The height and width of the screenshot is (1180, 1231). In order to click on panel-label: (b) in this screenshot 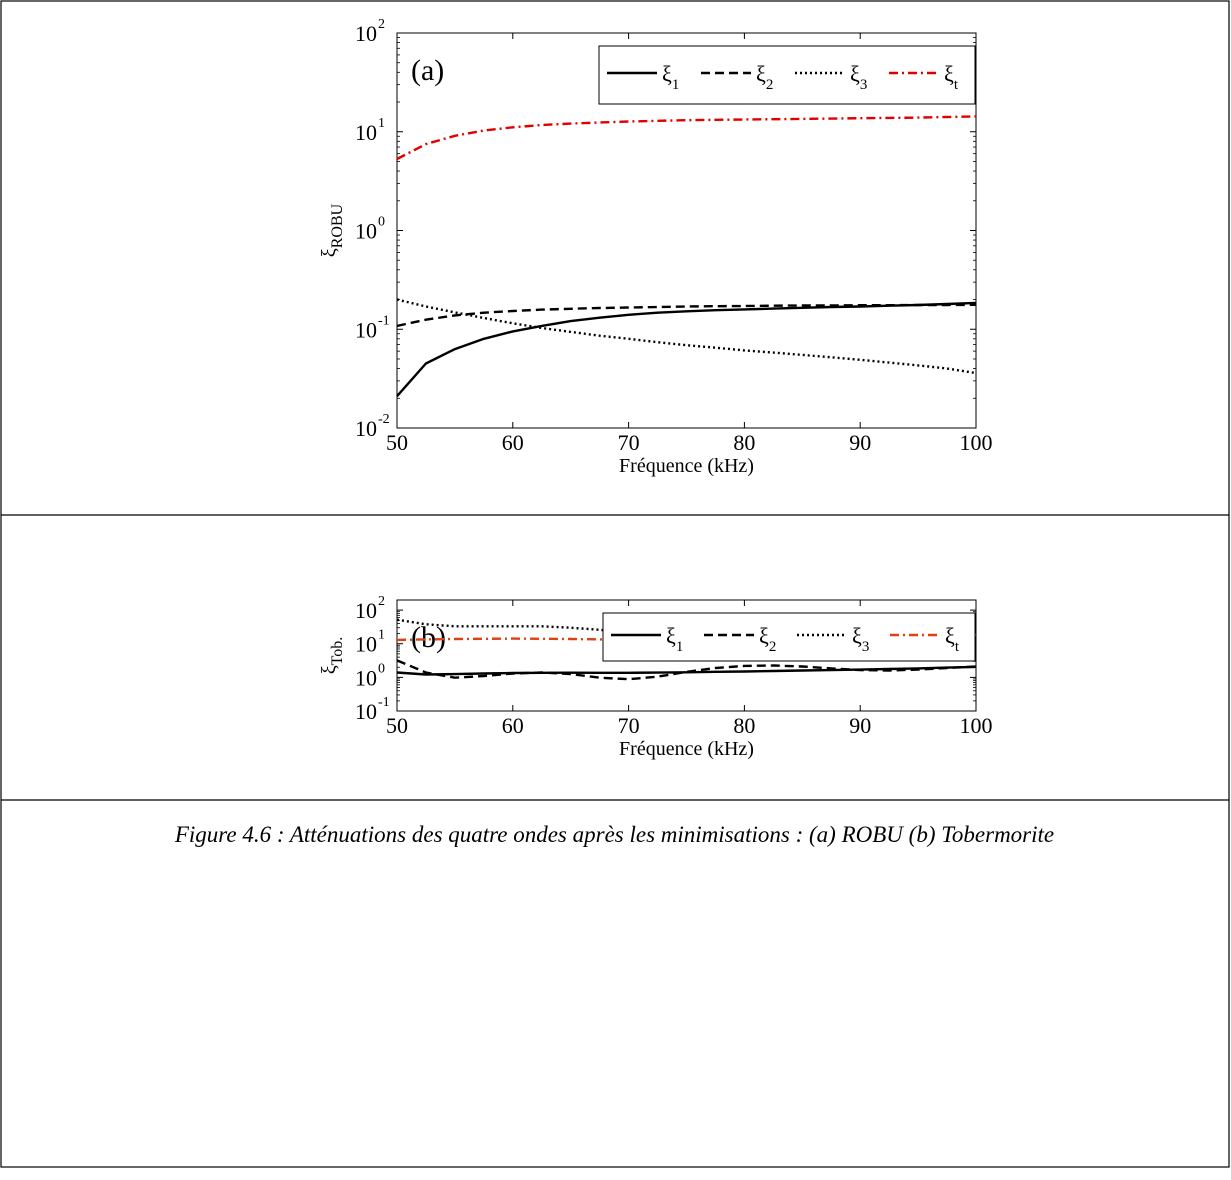, I will do `click(428, 637)`.